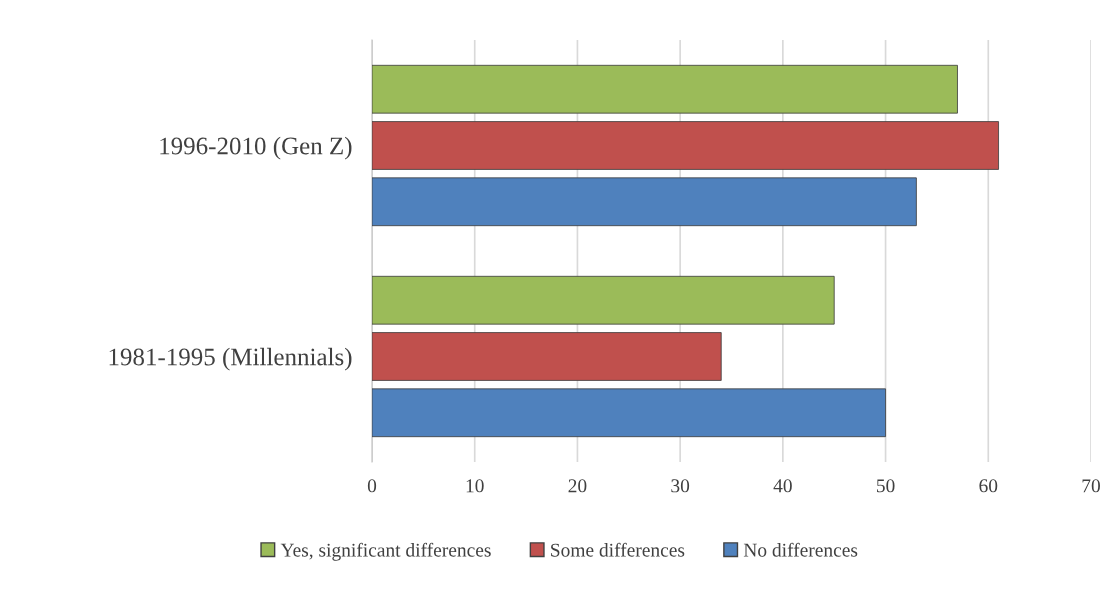 The height and width of the screenshot is (590, 1119). I want to click on x-tick-label: 10, so click(475, 486).